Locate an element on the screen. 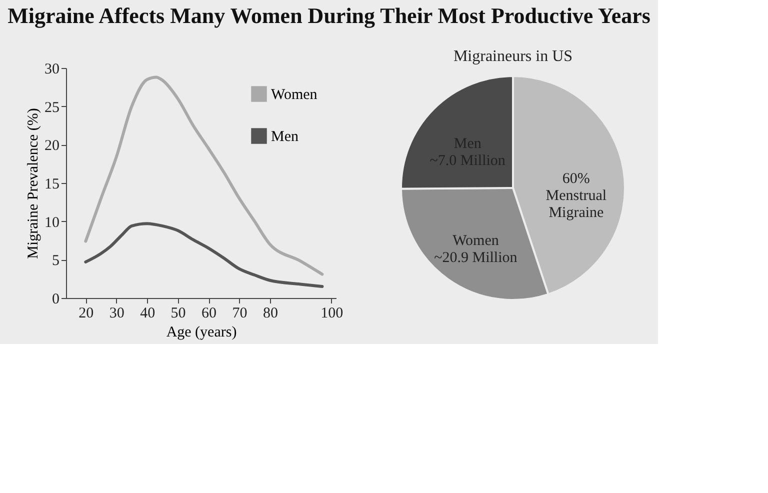  slice-label: Women ~20.9 Million is located at coordinates (476, 249).